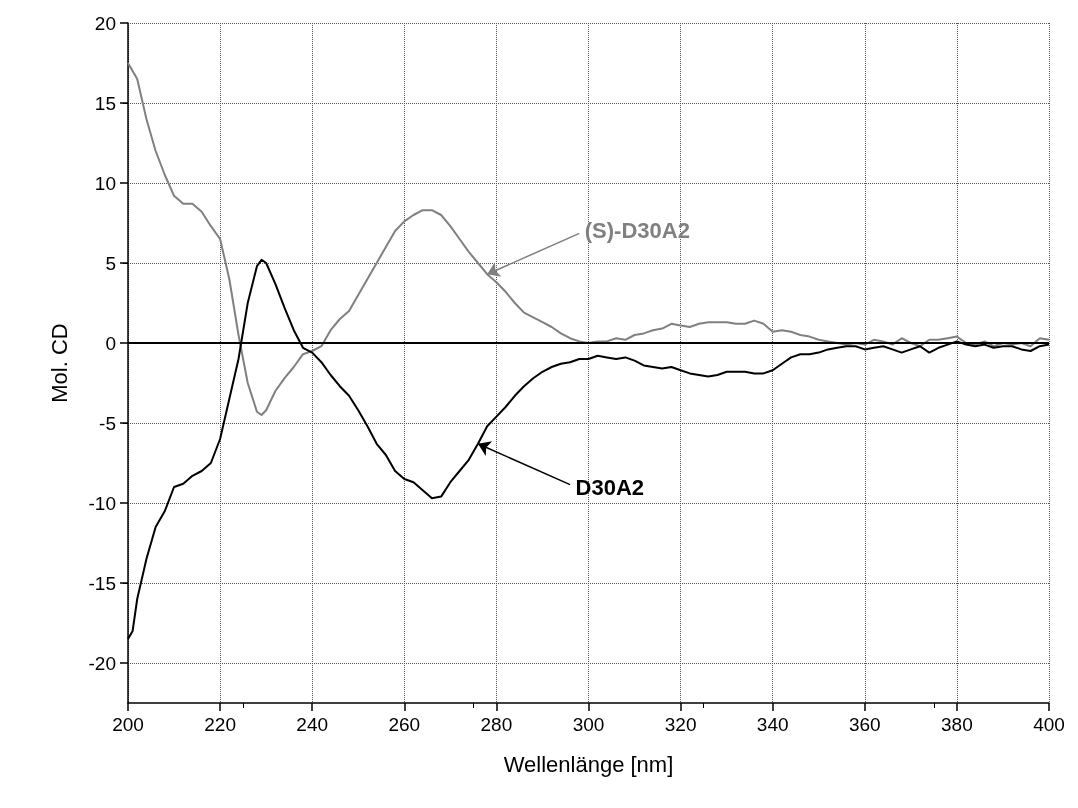 The width and height of the screenshot is (1078, 808). Describe the element at coordinates (220, 724) in the screenshot. I see `x-tick-label: 220` at that location.